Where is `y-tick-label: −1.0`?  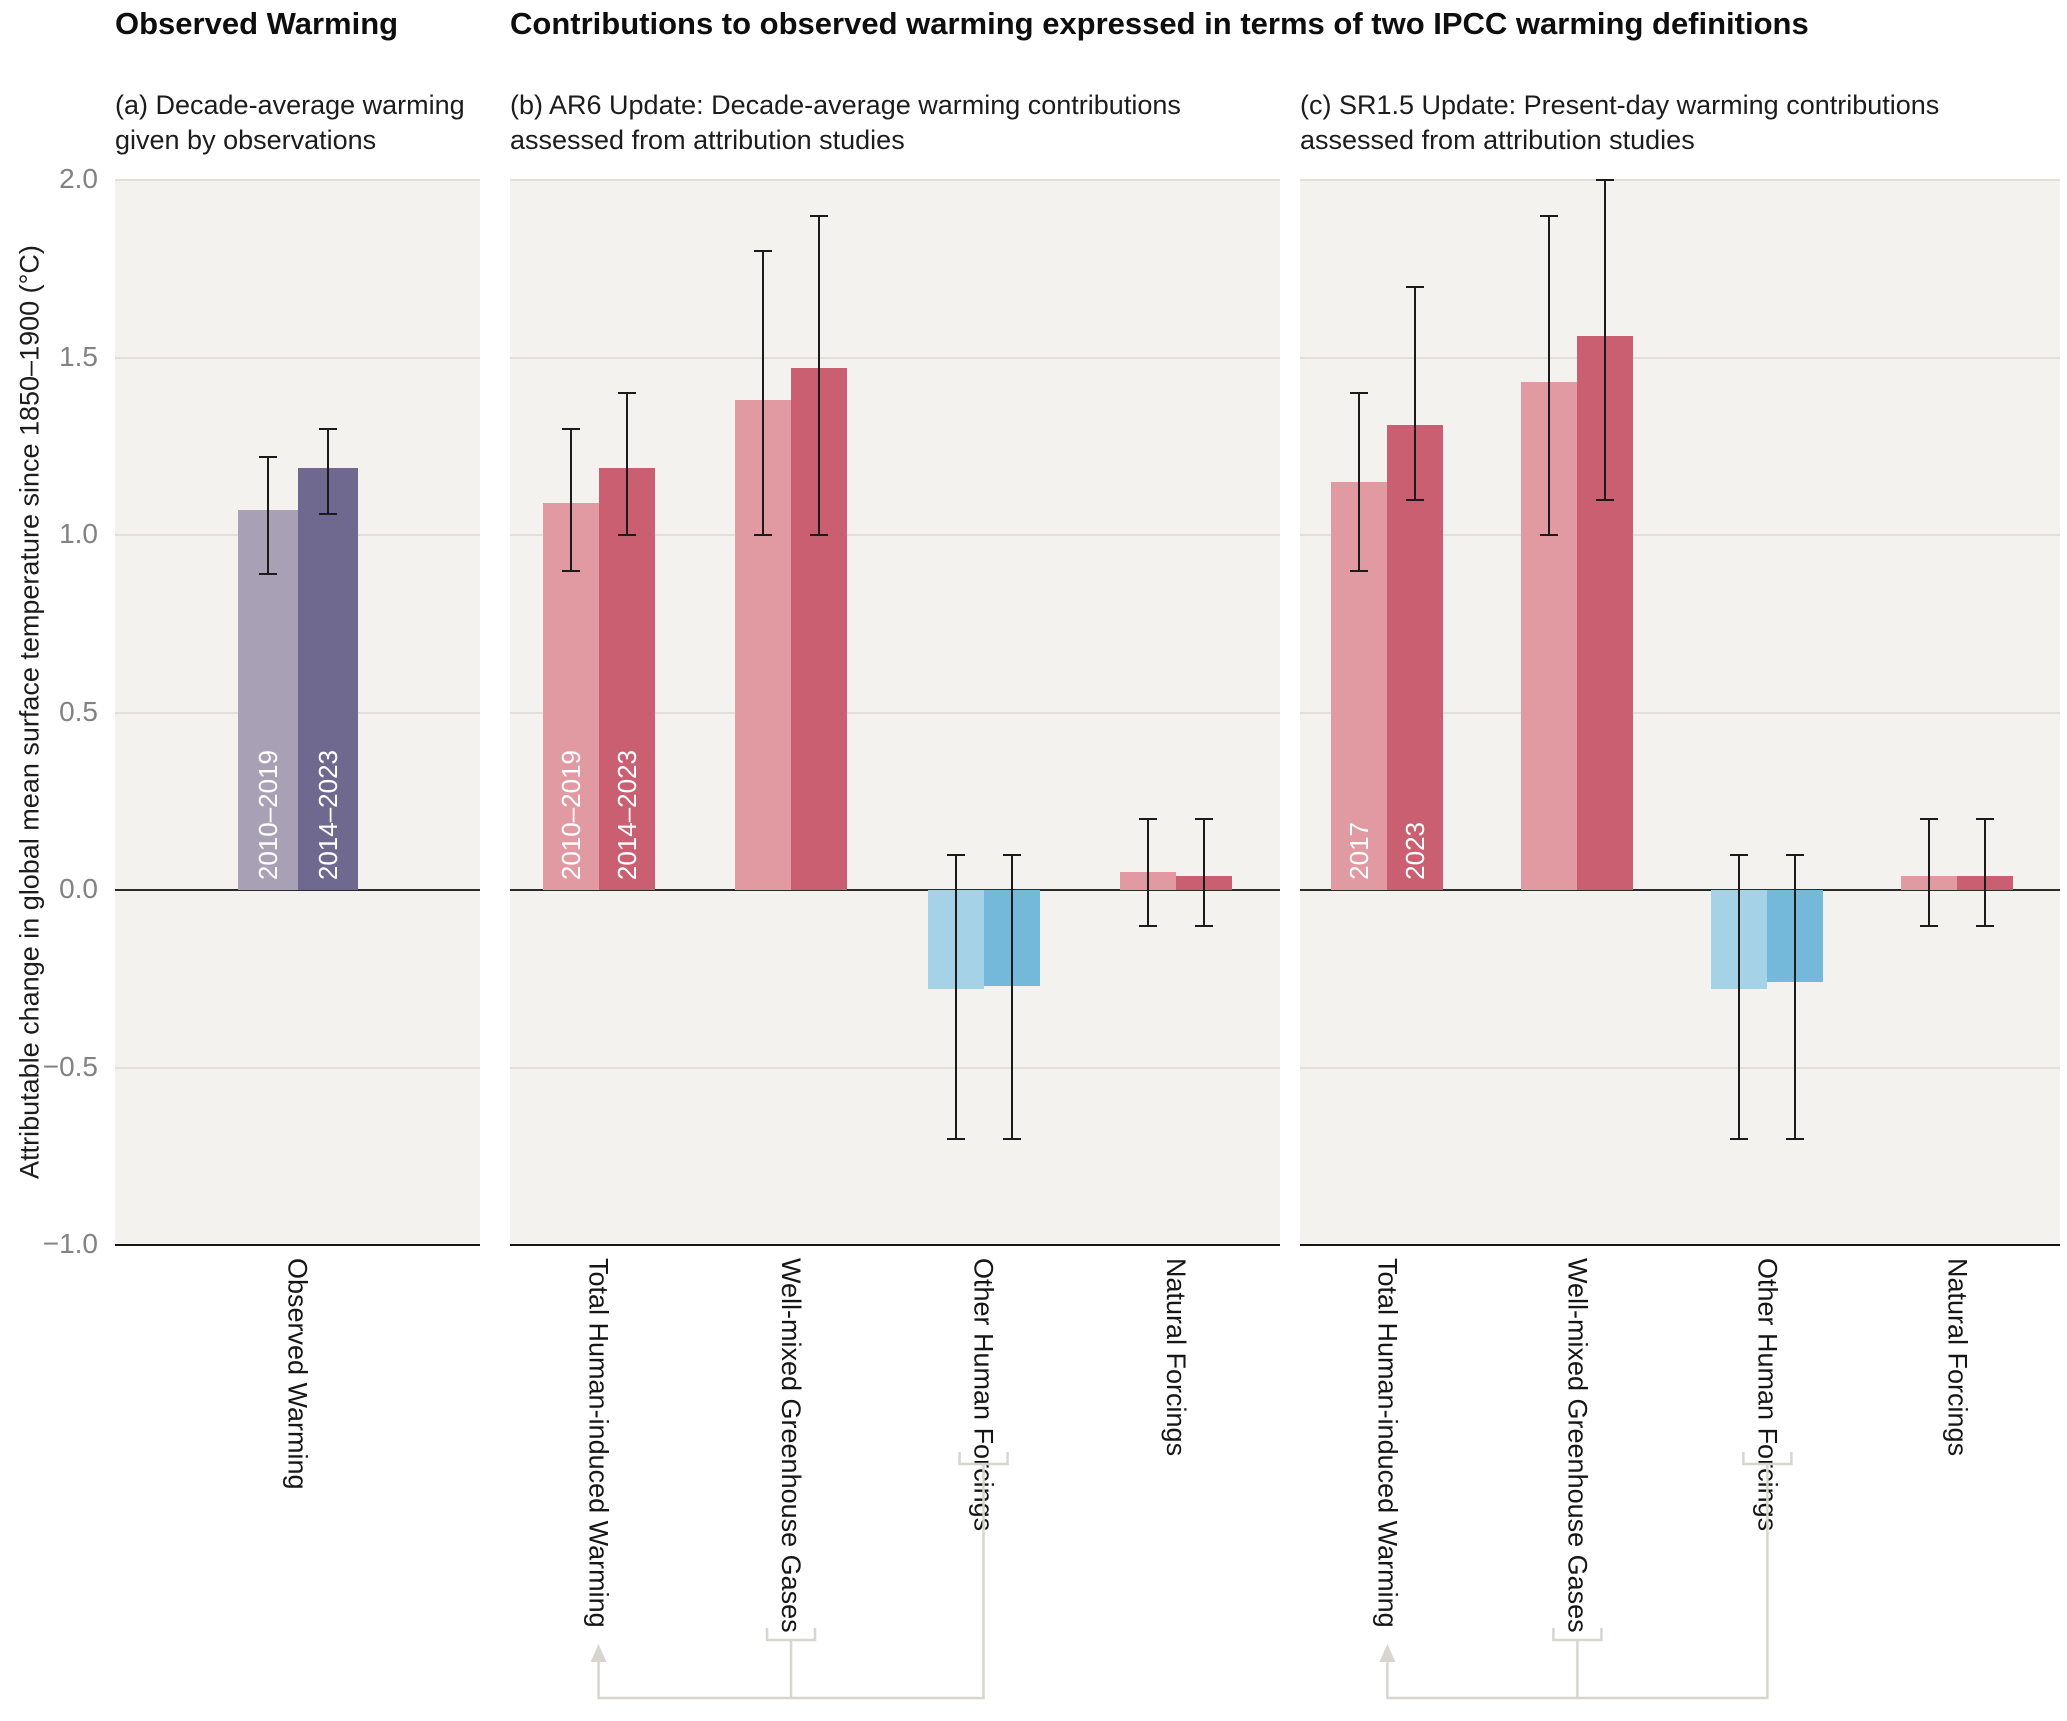
y-tick-label: −1.0 is located at coordinates (70, 1243).